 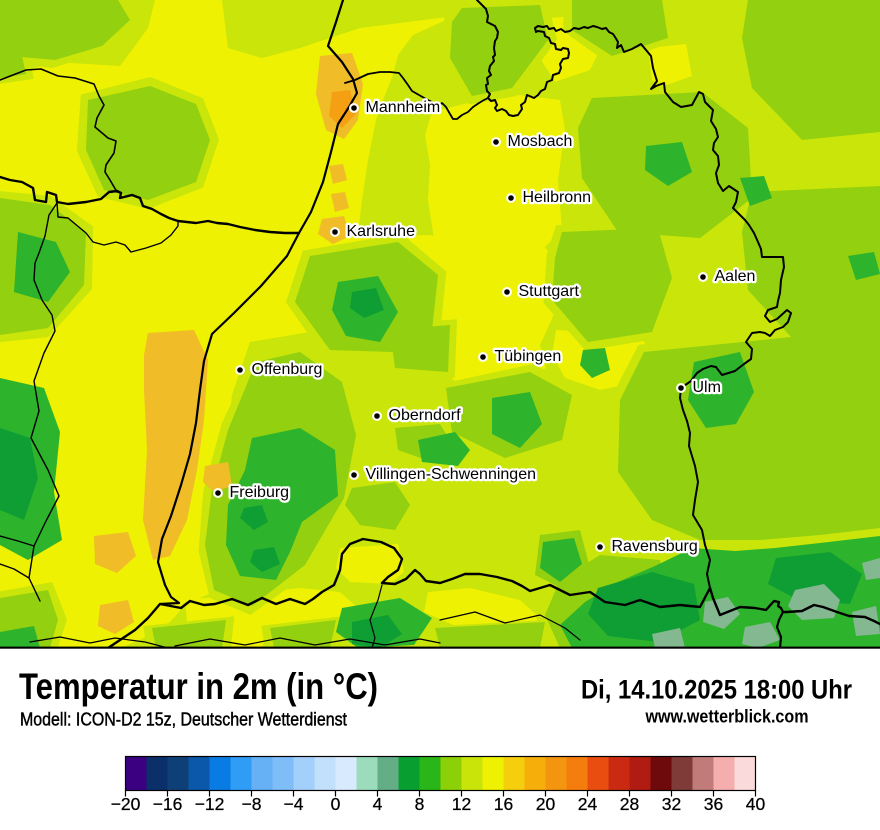 I want to click on svg-text: Ravensburg, so click(x=655, y=546).